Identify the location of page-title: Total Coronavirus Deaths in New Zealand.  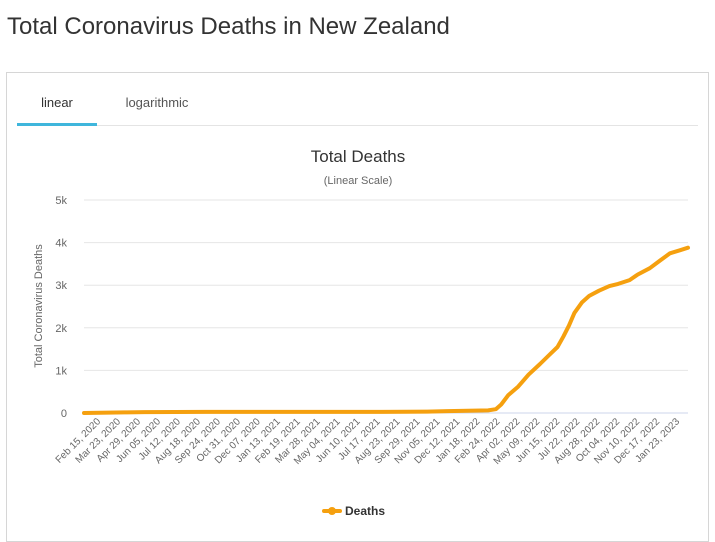
(228, 26).